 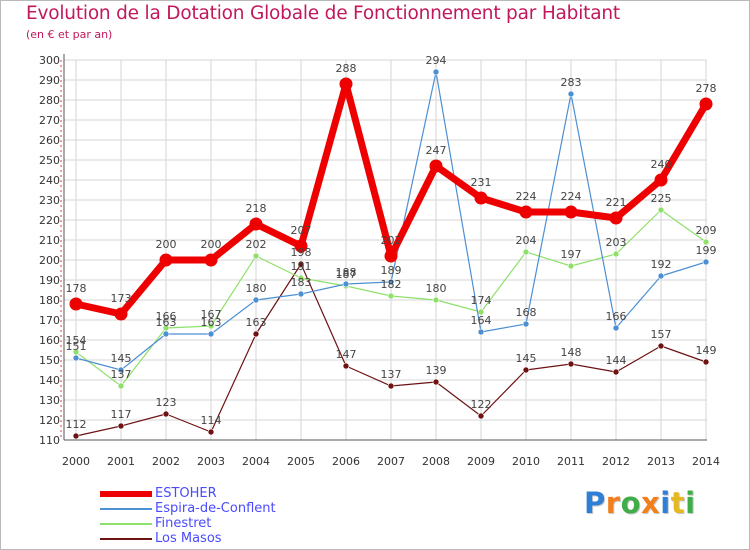 I want to click on x-tick-label: 2010, so click(x=526, y=461).